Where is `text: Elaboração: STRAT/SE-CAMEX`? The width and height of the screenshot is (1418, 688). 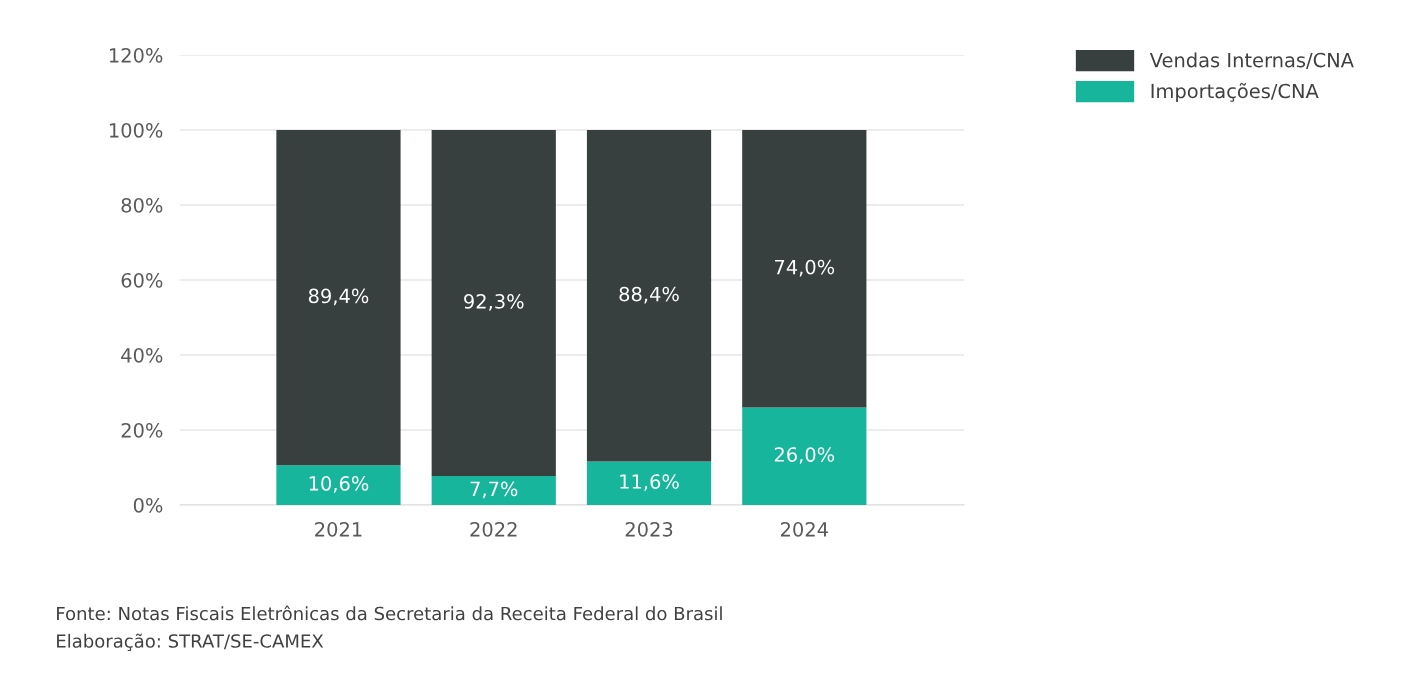 text: Elaboração: STRAT/SE-CAMEX is located at coordinates (190, 642).